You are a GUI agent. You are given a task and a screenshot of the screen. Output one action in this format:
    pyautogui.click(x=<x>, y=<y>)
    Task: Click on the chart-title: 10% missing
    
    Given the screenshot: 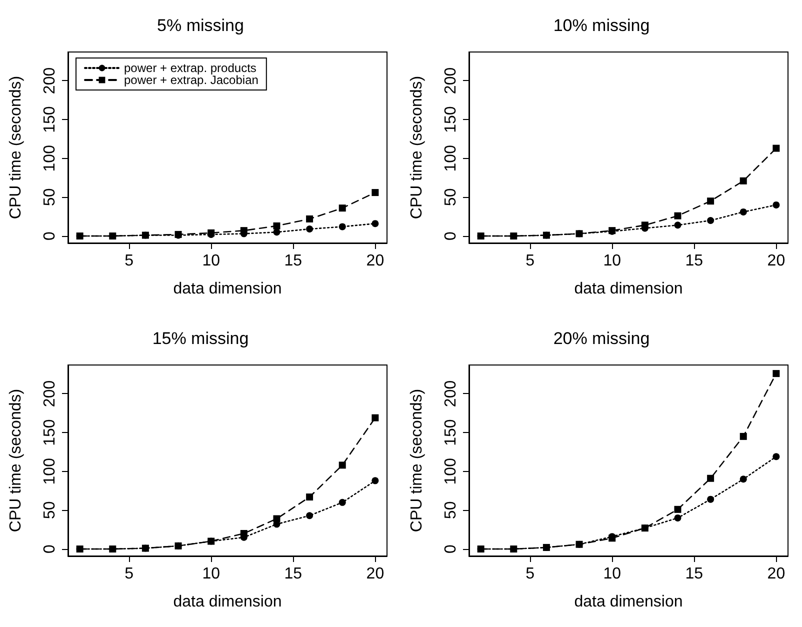 What is the action you would take?
    pyautogui.click(x=601, y=25)
    